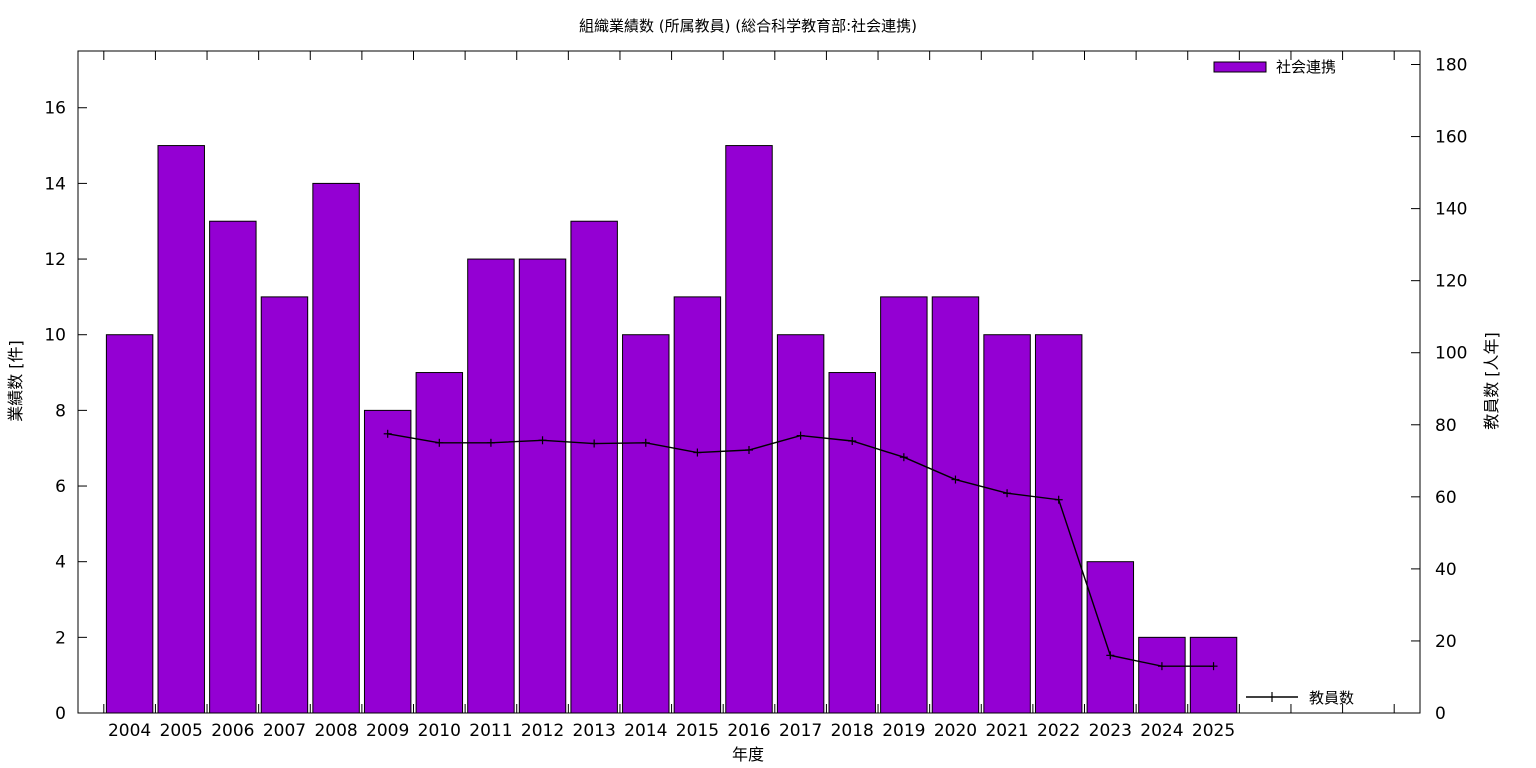 This screenshot has height=768, width=1536. I want to click on x-tick-label-2019: 2019, so click(903, 731).